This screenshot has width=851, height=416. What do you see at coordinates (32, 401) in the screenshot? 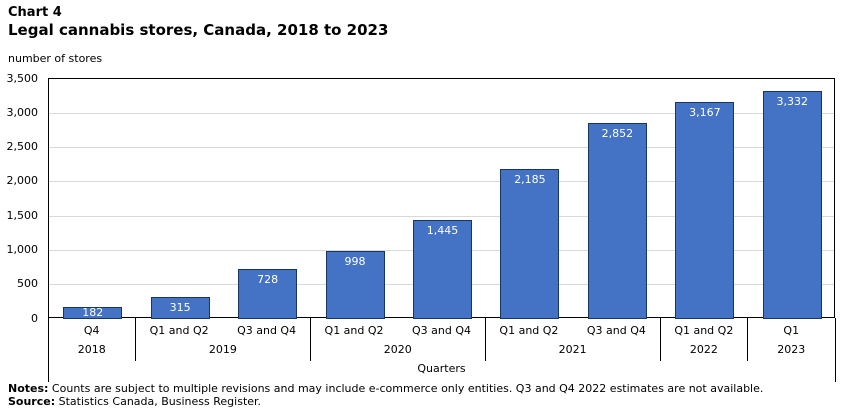
I see `source-label: Source:` at bounding box center [32, 401].